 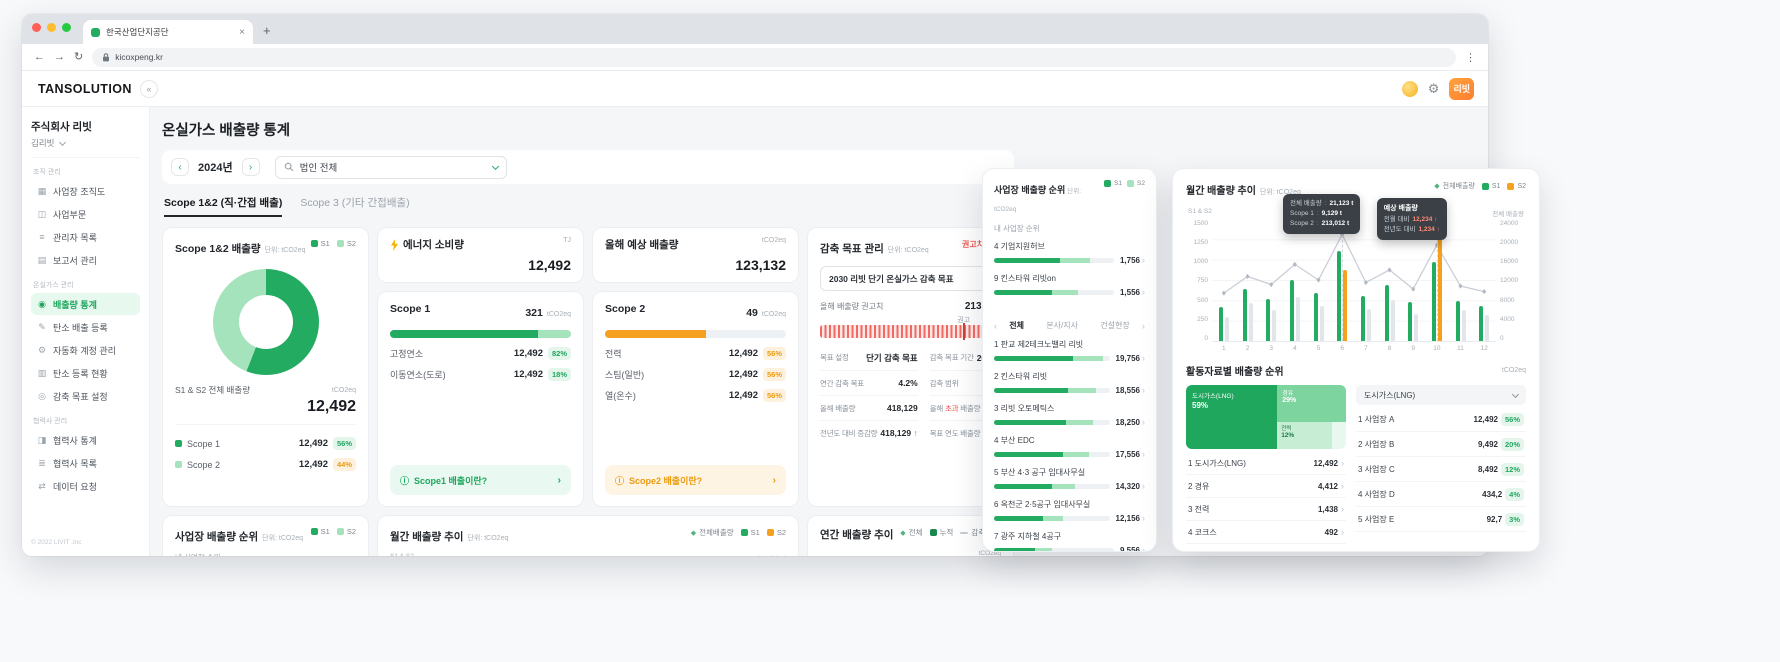 What do you see at coordinates (774, 57) in the screenshot?
I see `url-field: kicoxpeng.kr` at bounding box center [774, 57].